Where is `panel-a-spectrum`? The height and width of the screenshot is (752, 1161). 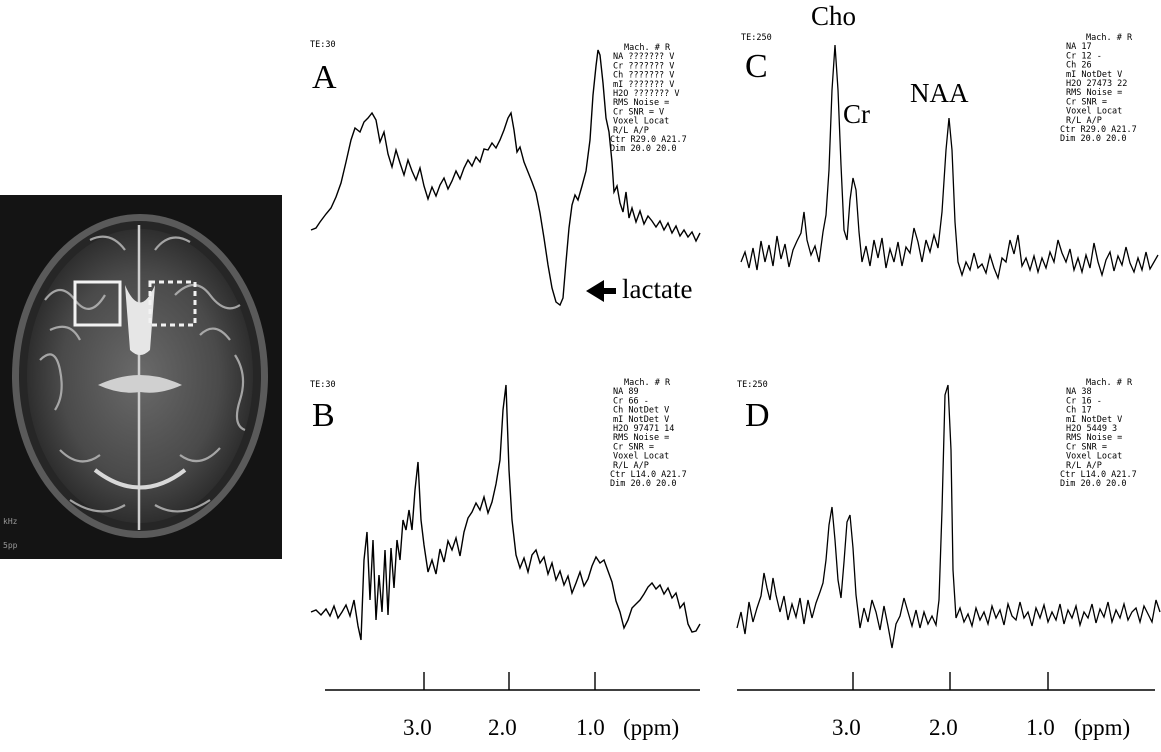 panel-a-spectrum is located at coordinates (505, 178).